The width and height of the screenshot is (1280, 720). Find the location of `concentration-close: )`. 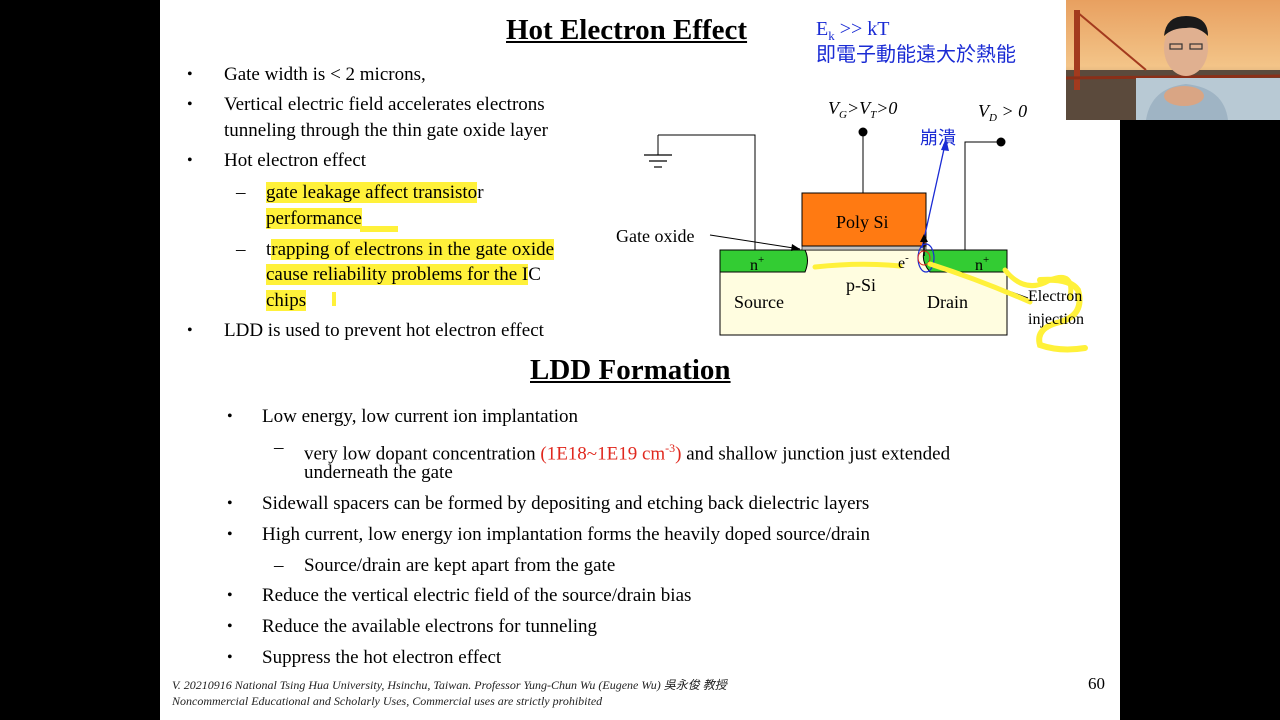

concentration-close: ) is located at coordinates (678, 454).